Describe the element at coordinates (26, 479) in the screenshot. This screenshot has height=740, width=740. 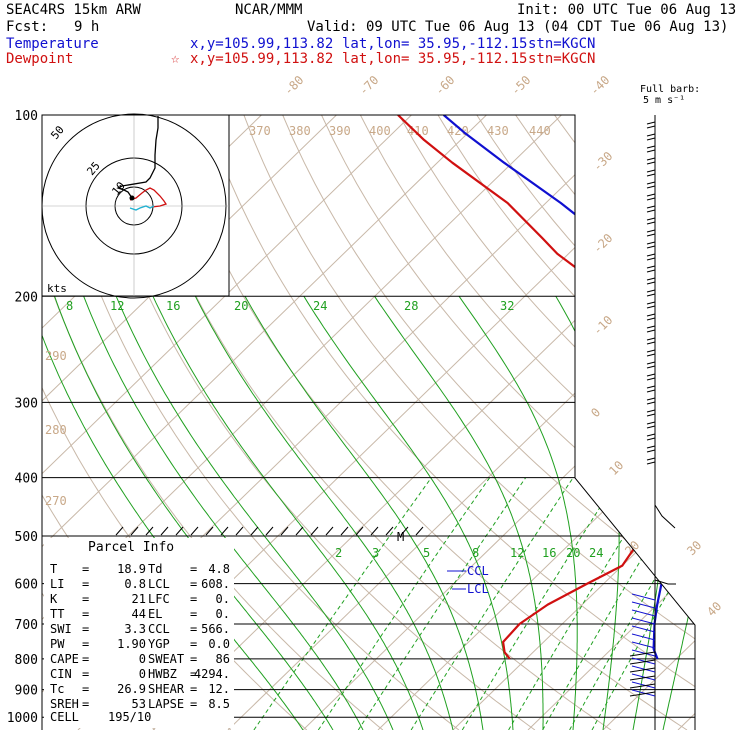
I see `pressure-label: 400` at that location.